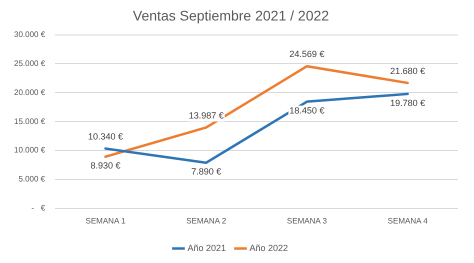 The width and height of the screenshot is (474, 263). What do you see at coordinates (408, 221) in the screenshot?
I see `x-tick-label: SEMANA 4` at bounding box center [408, 221].